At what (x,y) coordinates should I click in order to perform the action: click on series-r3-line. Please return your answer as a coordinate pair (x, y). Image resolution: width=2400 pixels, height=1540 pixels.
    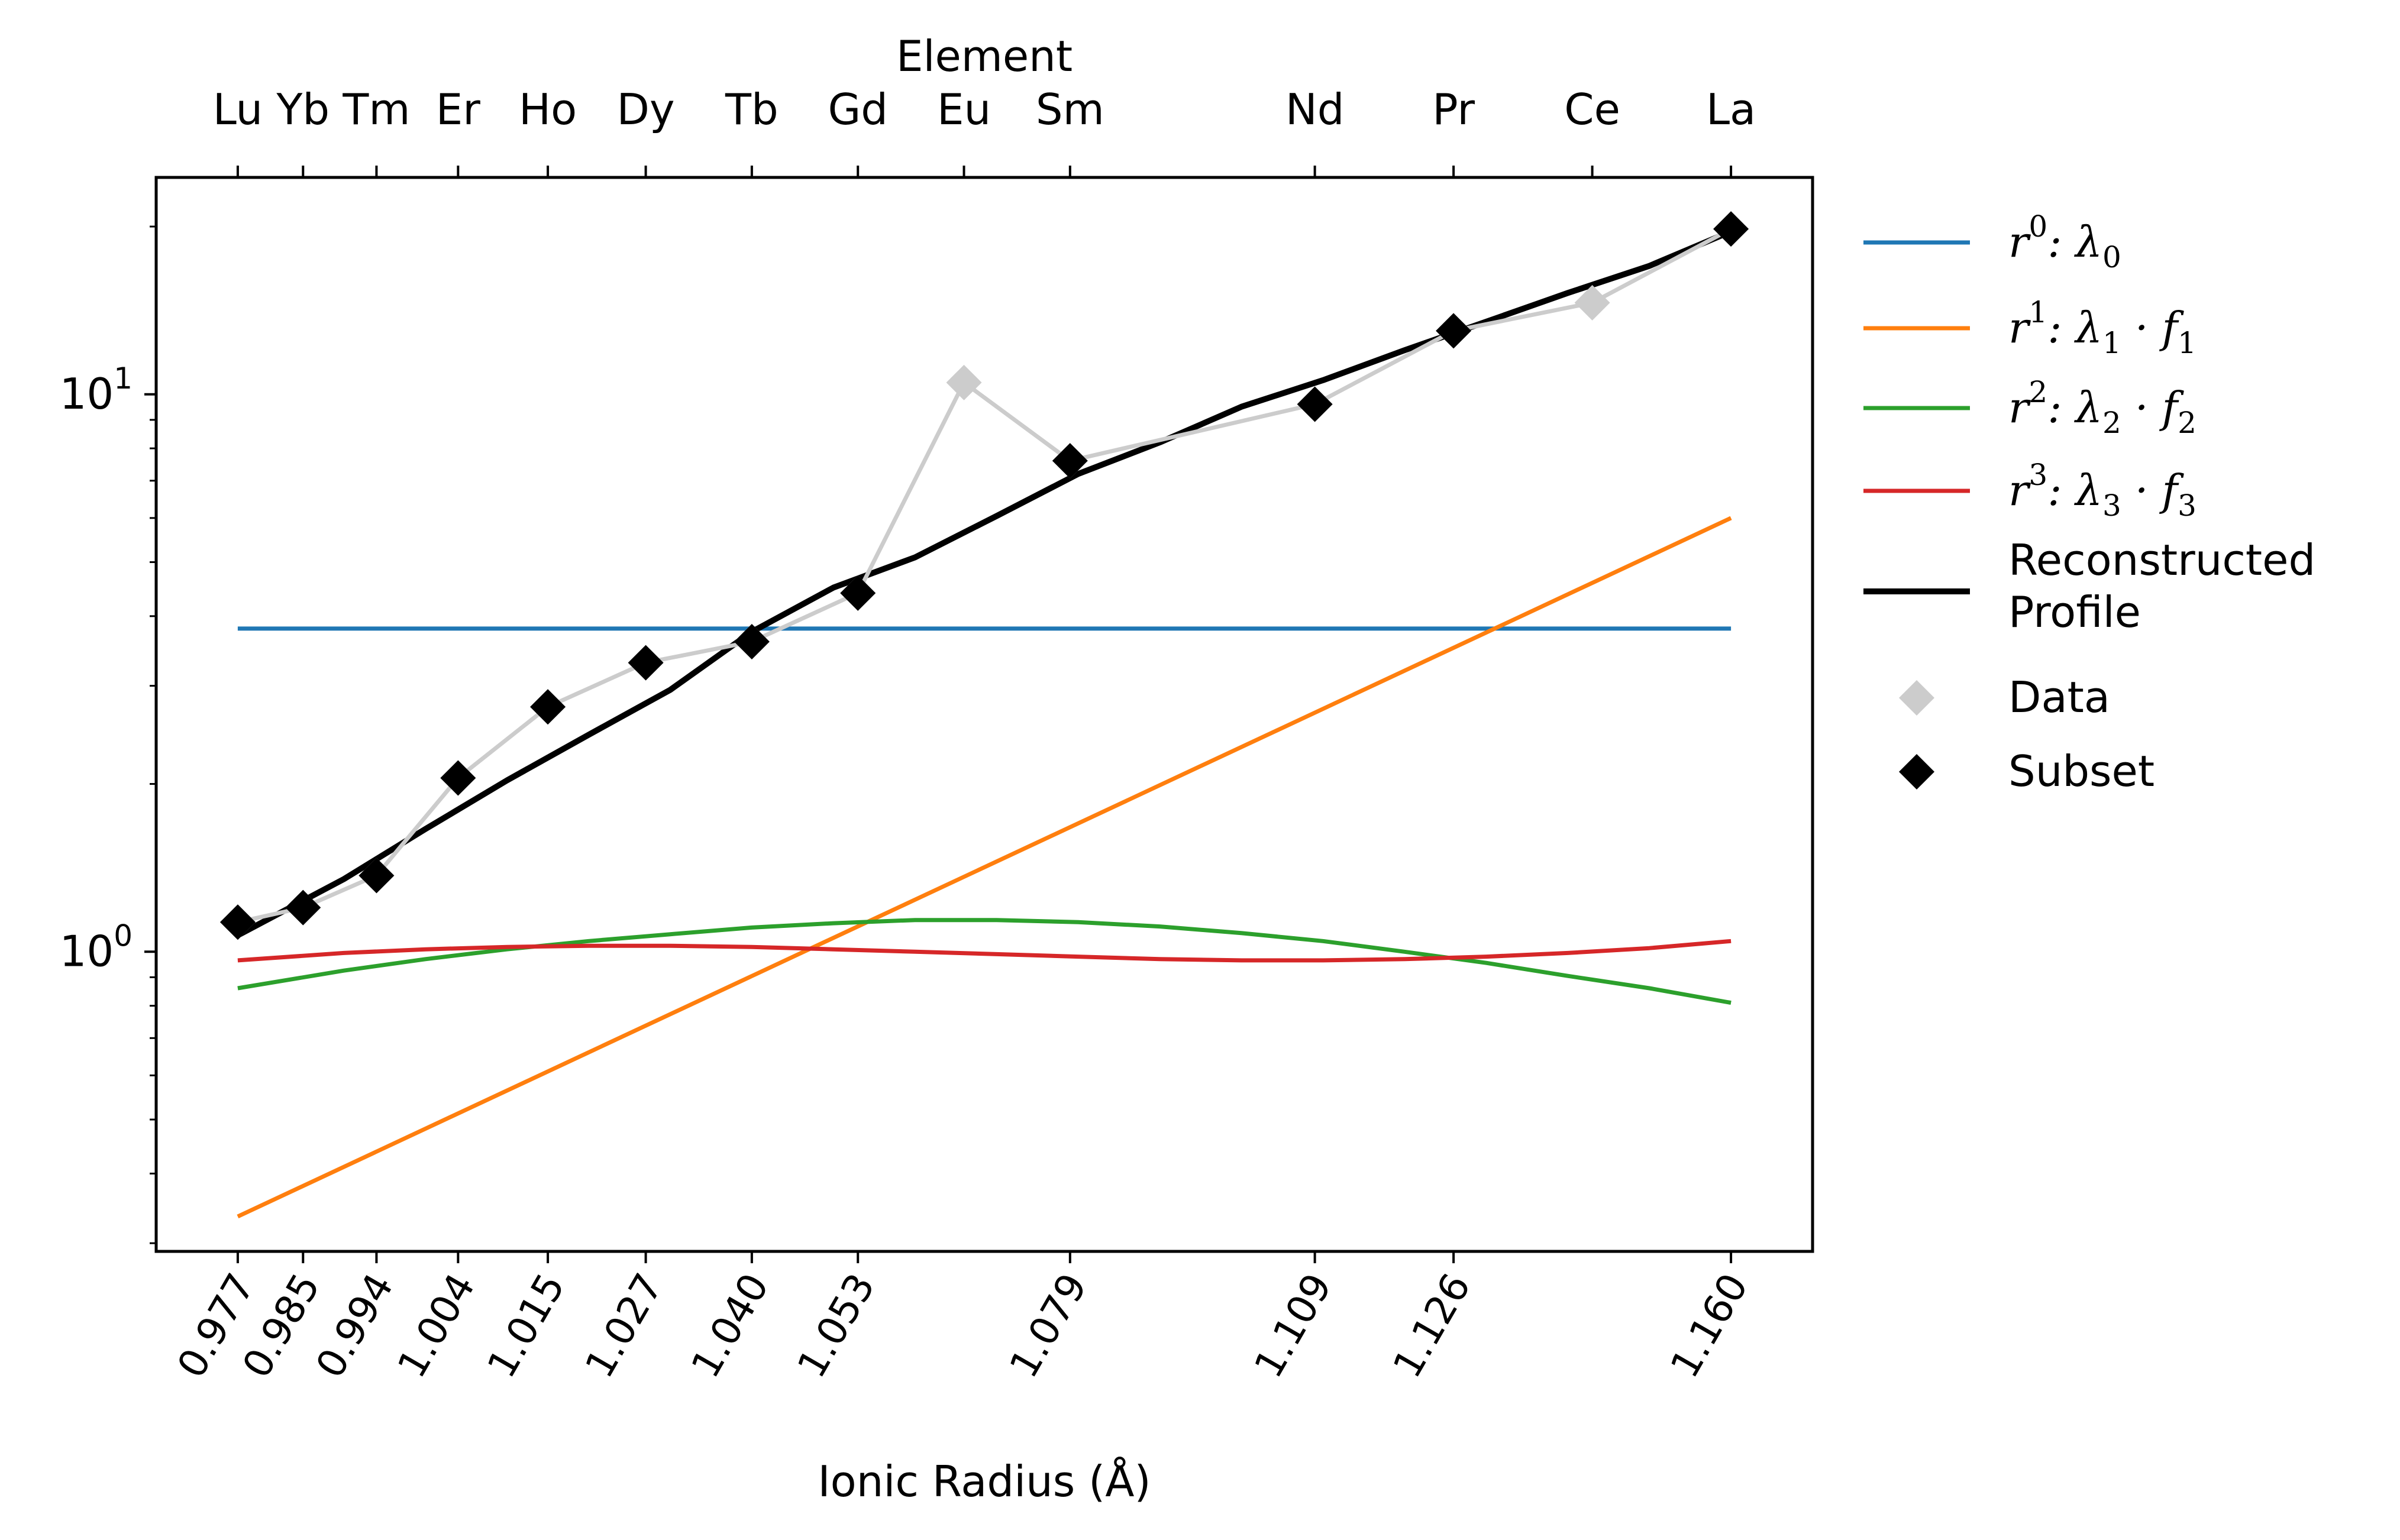
    Looking at the image, I should click on (984, 951).